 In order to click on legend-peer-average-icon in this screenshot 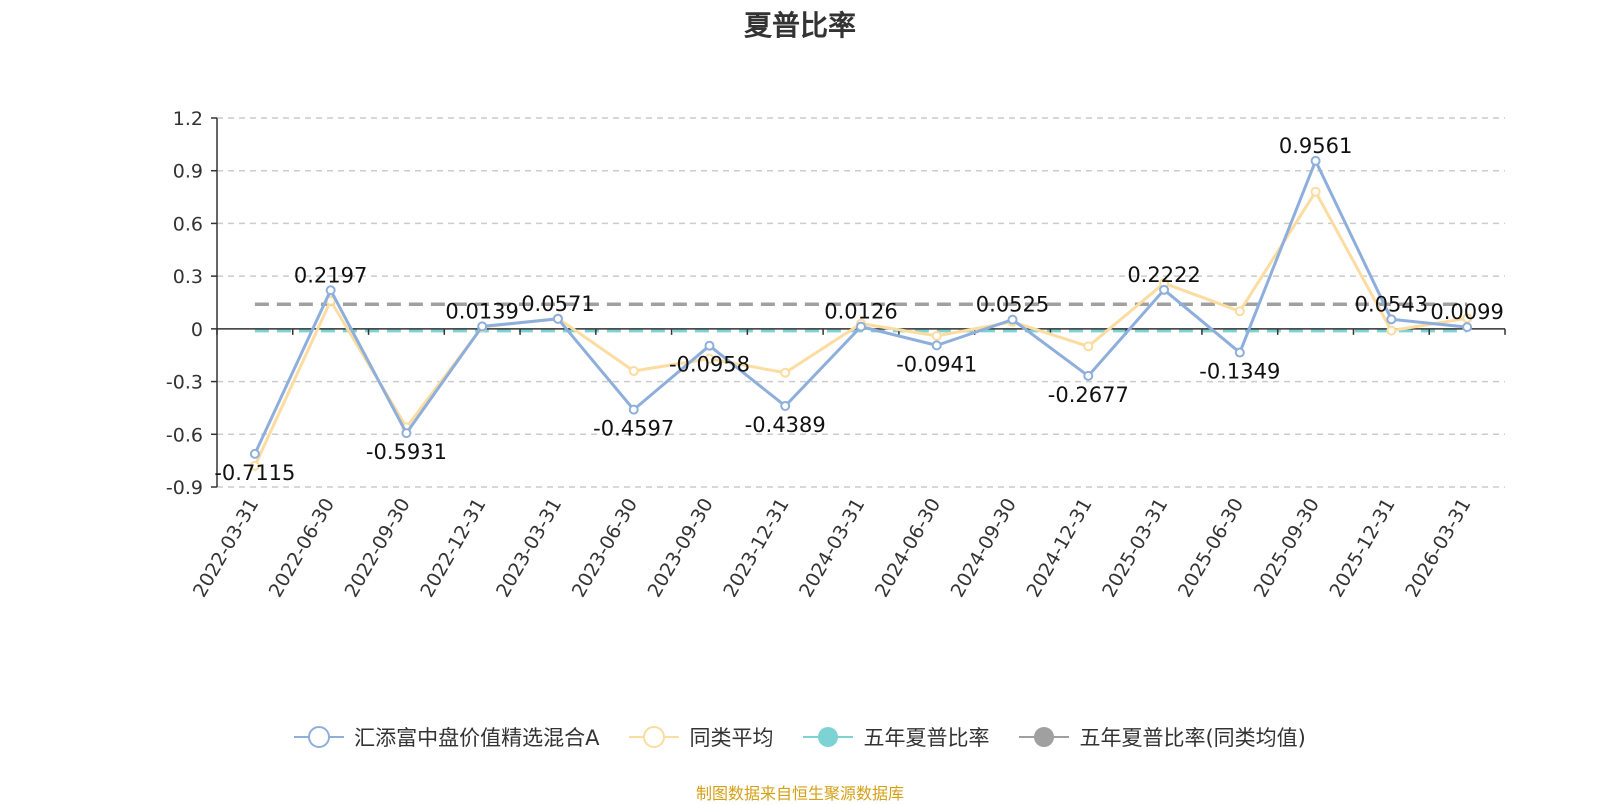, I will do `click(654, 737)`.